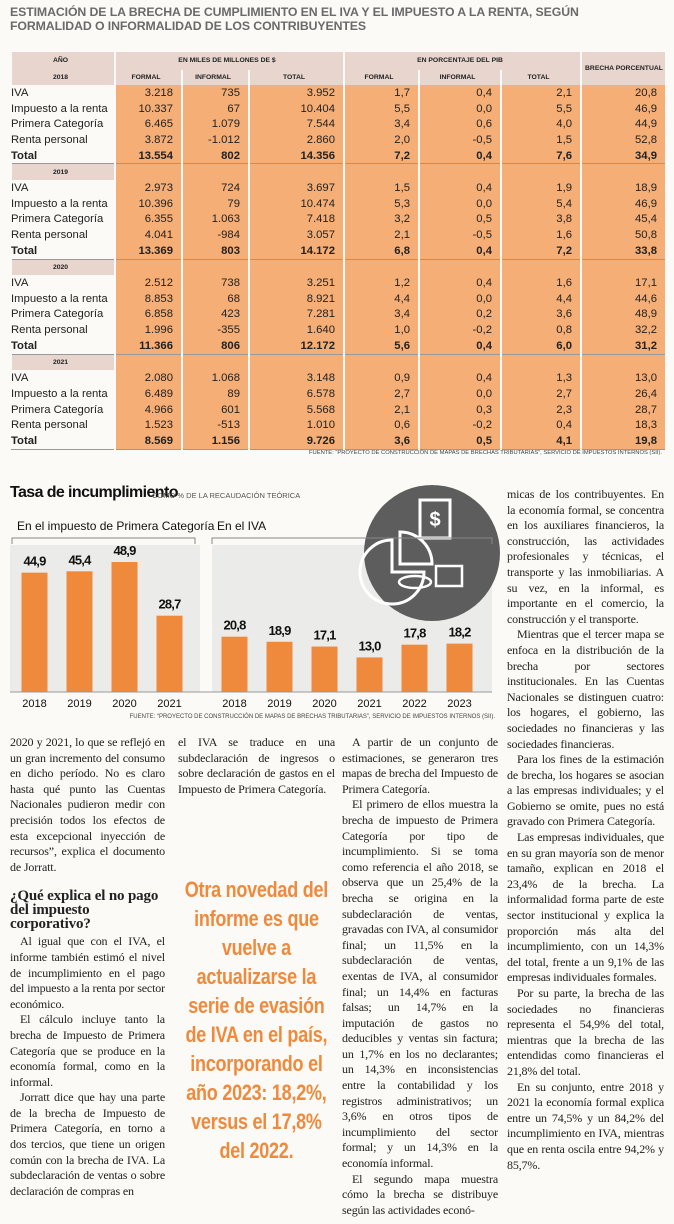  I want to click on row-label: IVA, so click(20, 187).